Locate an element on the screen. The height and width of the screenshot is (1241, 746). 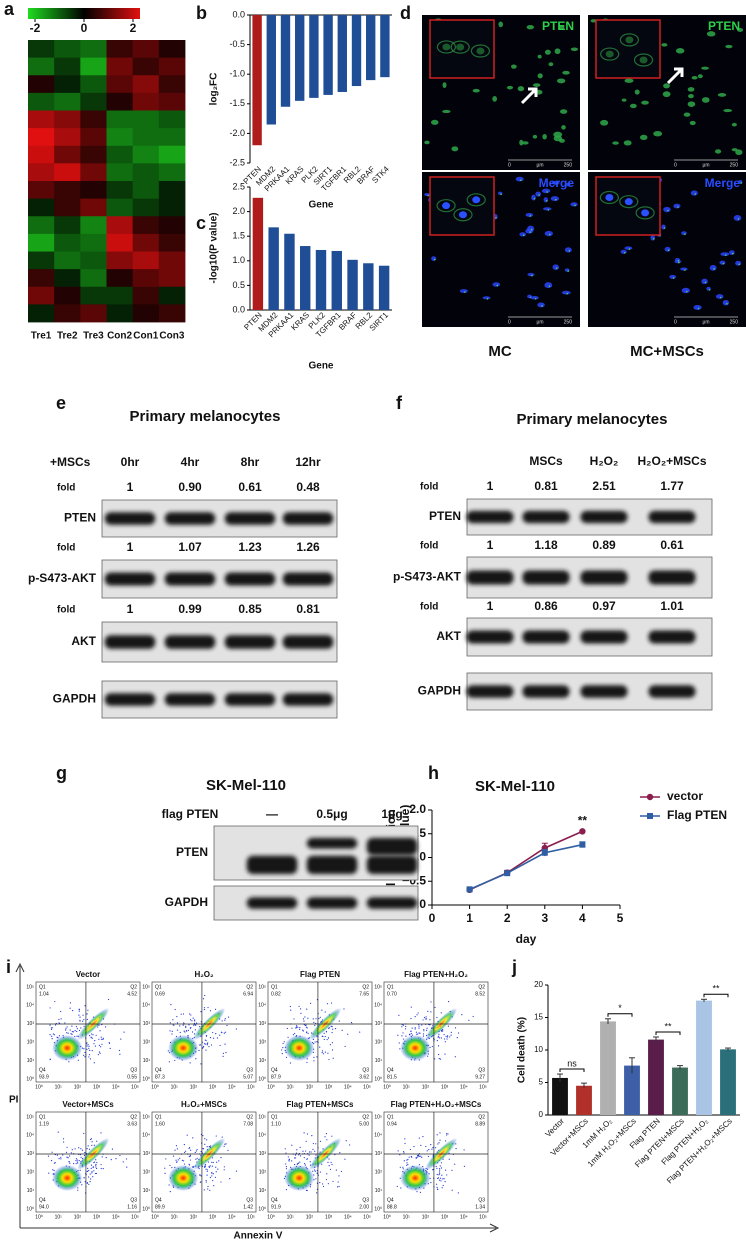
y-tick-label: 2.5 is located at coordinates (238, 186).